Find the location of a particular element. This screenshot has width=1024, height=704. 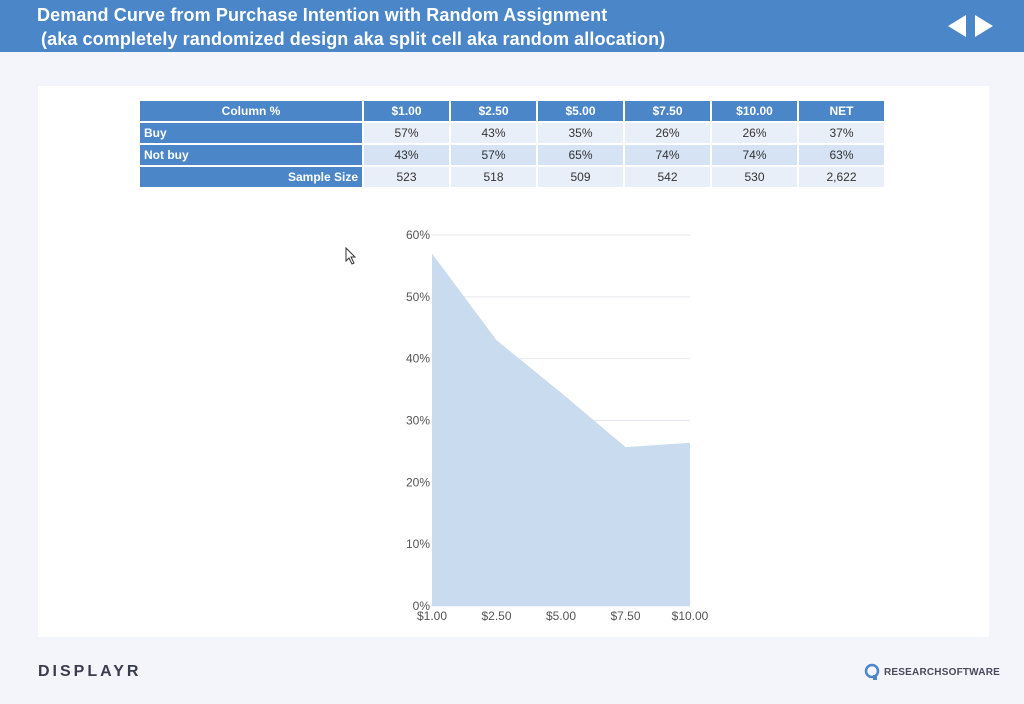

displayr-logo: DISPLAYR is located at coordinates (89, 672).